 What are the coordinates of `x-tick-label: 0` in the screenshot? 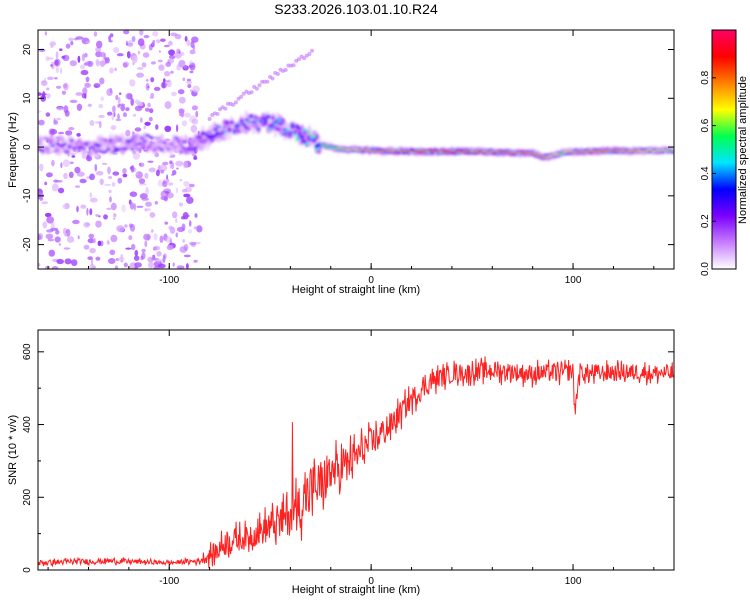 It's located at (371, 280).